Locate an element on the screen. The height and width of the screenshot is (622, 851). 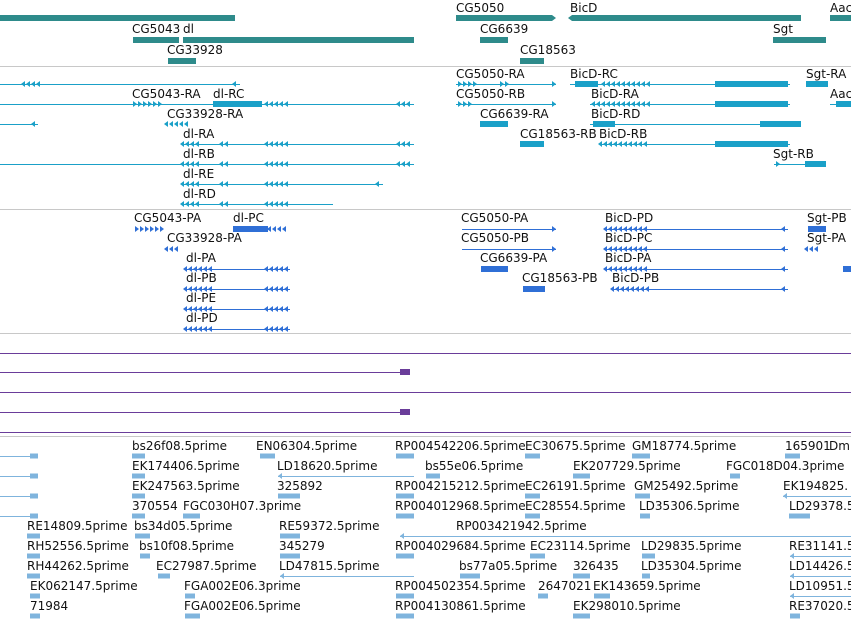
est-label: LD47815.5prime is located at coordinates (329, 566).